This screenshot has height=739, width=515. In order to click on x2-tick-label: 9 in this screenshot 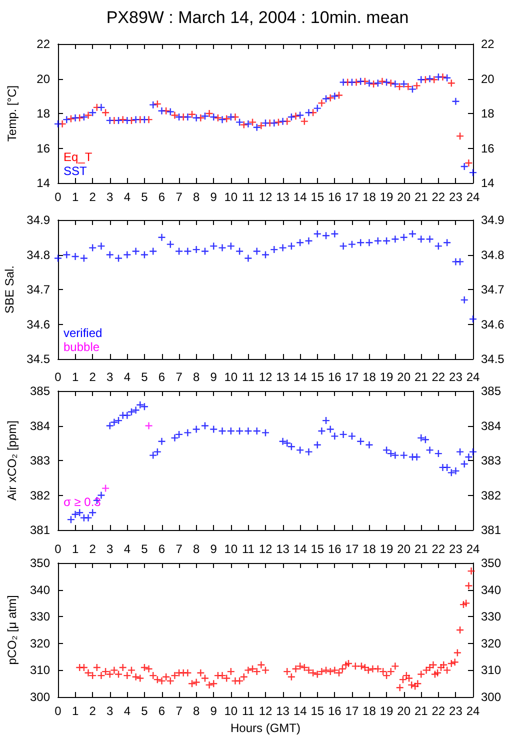, I will do `click(214, 377)`.